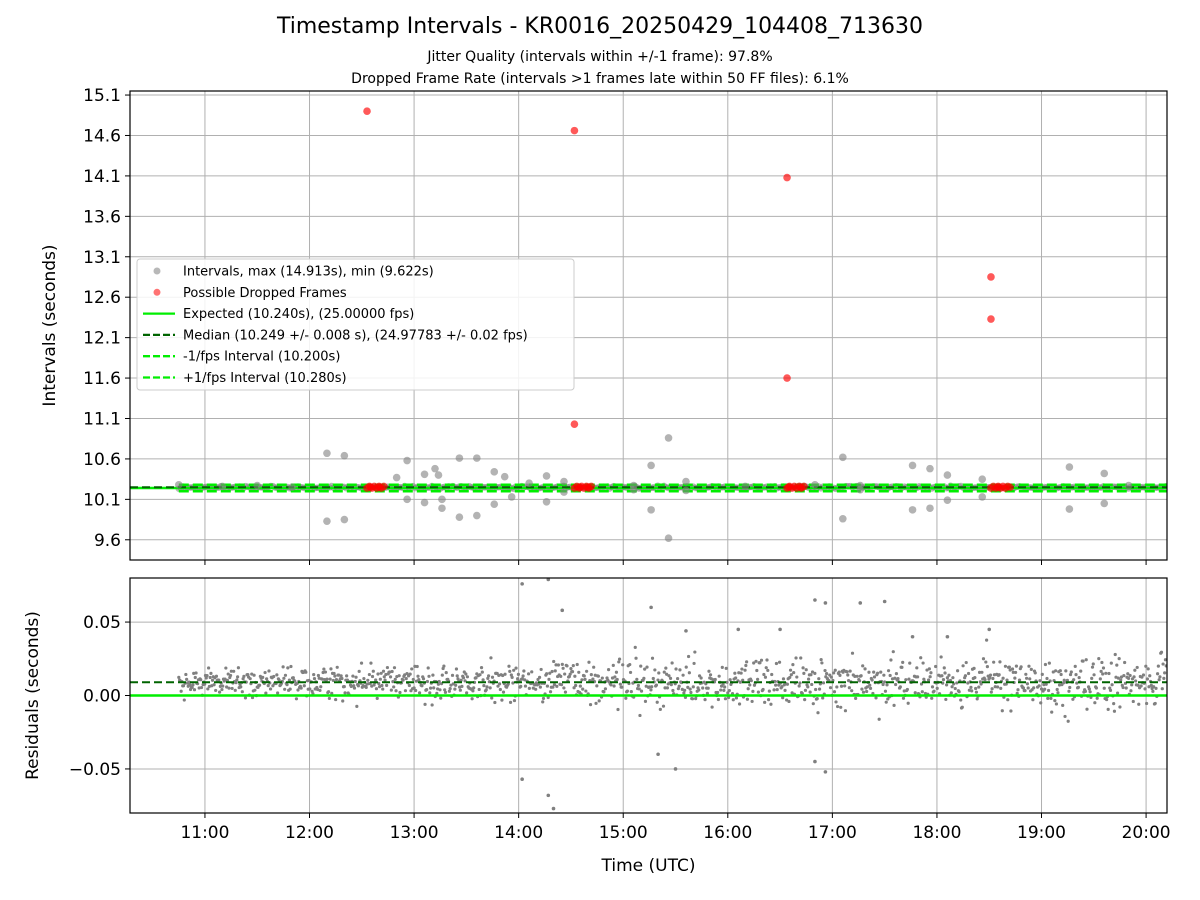 This screenshot has width=1200, height=900. I want to click on x-axis-label: Time (UTC), so click(648, 866).